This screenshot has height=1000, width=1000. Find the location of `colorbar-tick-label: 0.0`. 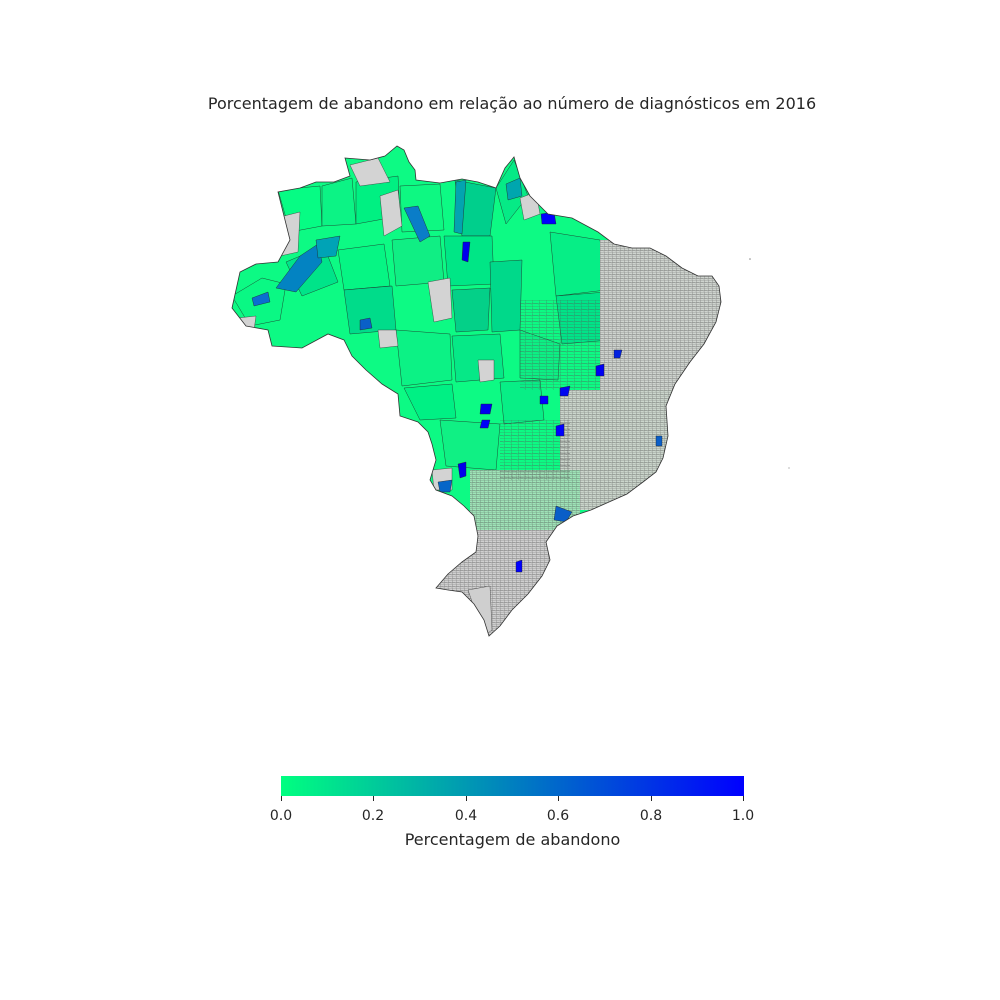

colorbar-tick-label: 0.0 is located at coordinates (281, 816).